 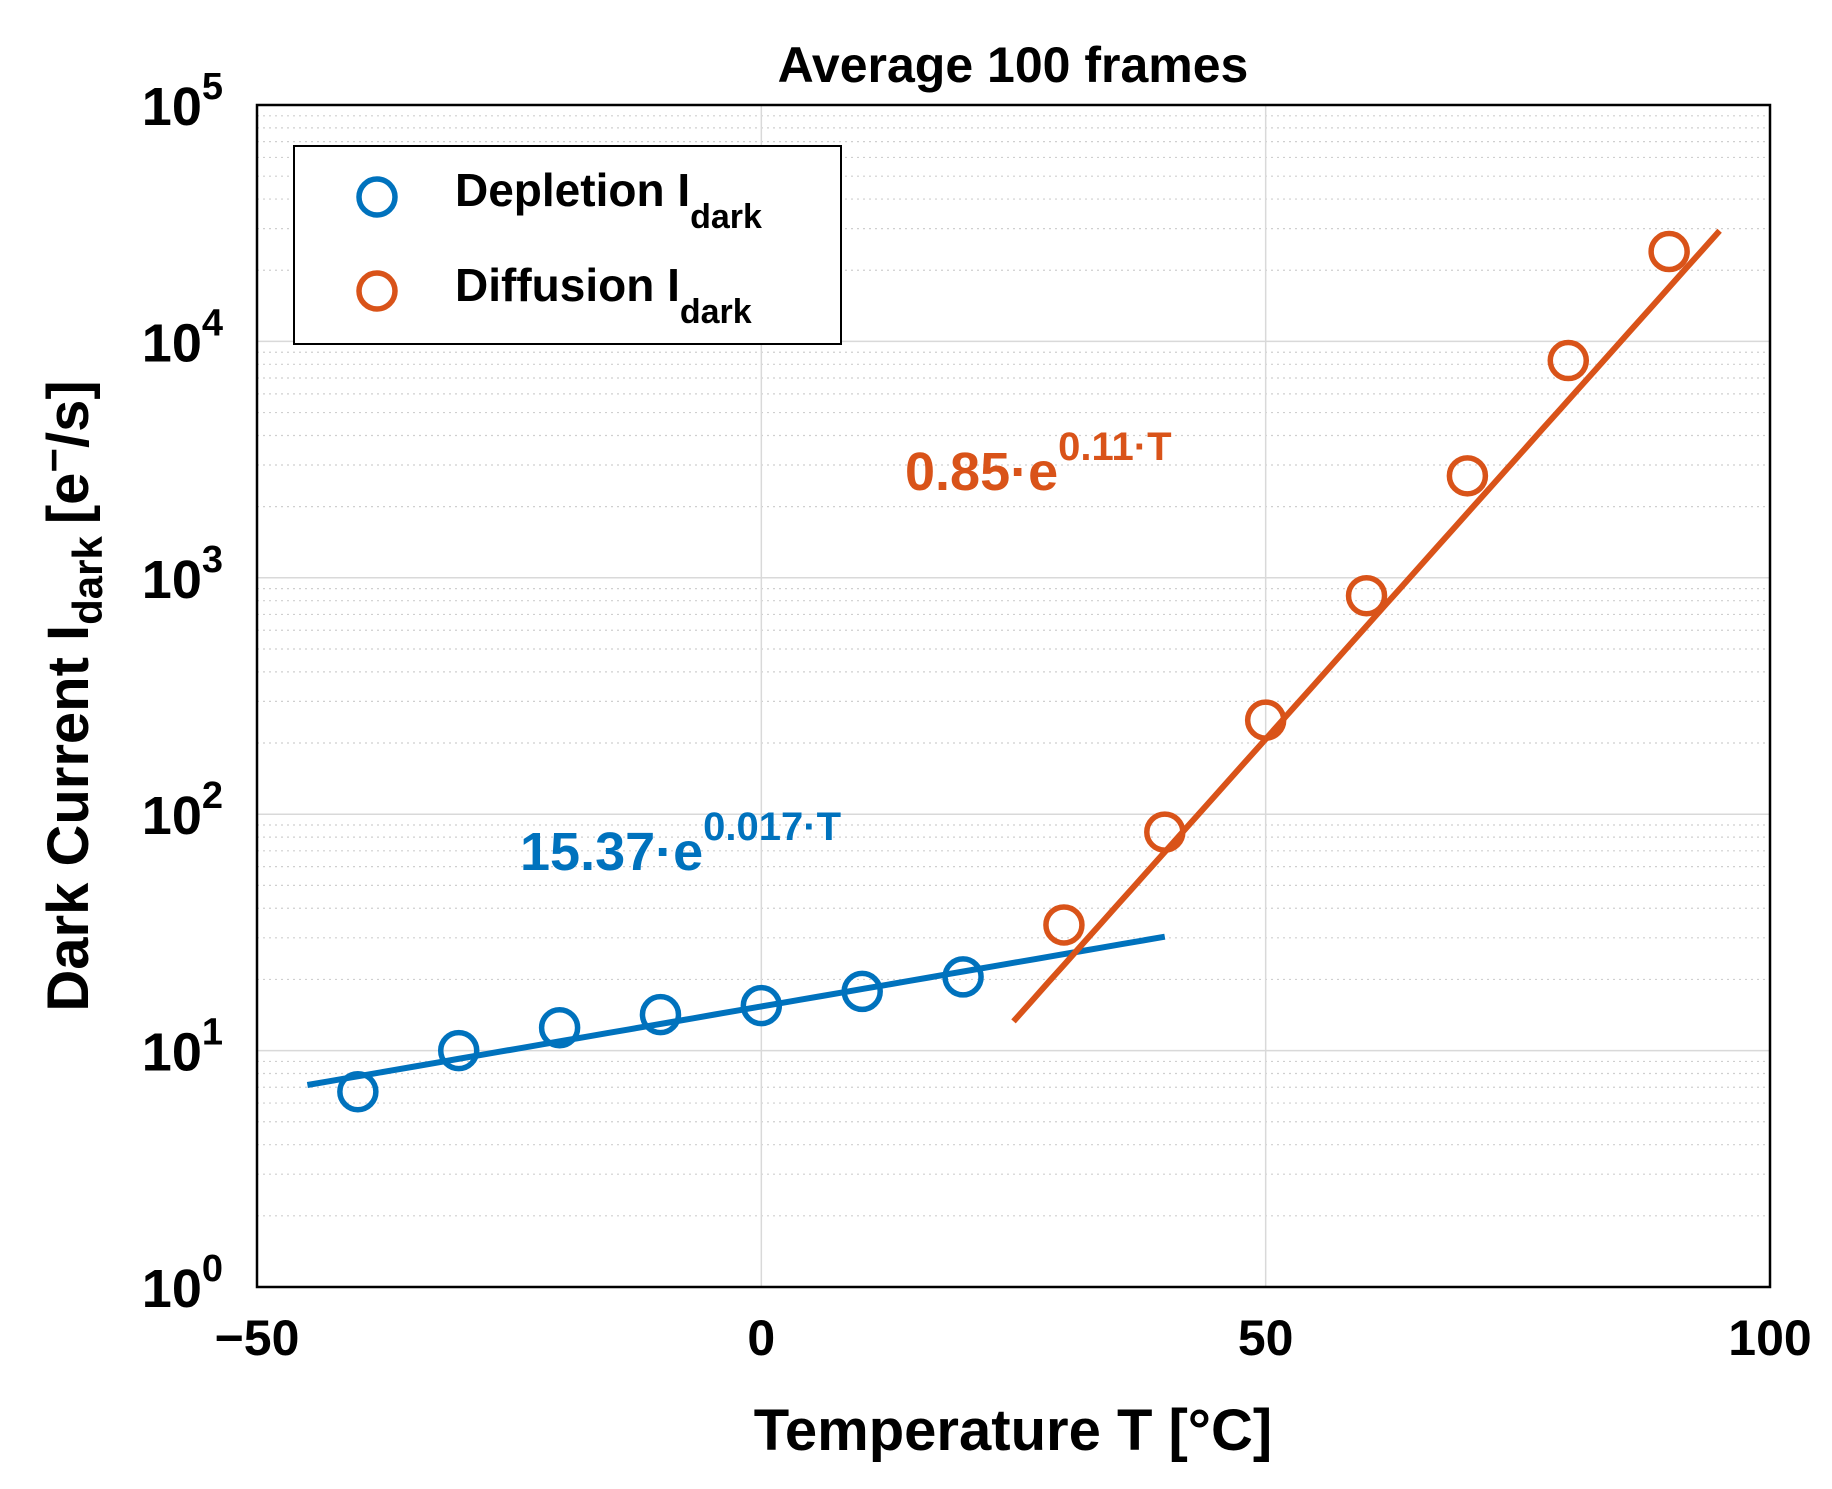 I want to click on fit-annotation-depletion: 15.37·e0.017·T, so click(x=680, y=843).